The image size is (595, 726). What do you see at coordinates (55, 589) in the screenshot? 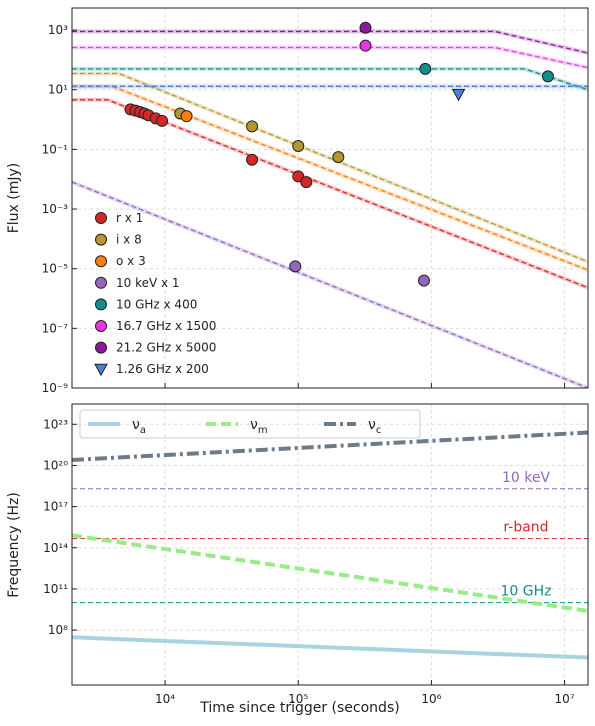
I see `y-tick-label: 10¹¹` at bounding box center [55, 589].